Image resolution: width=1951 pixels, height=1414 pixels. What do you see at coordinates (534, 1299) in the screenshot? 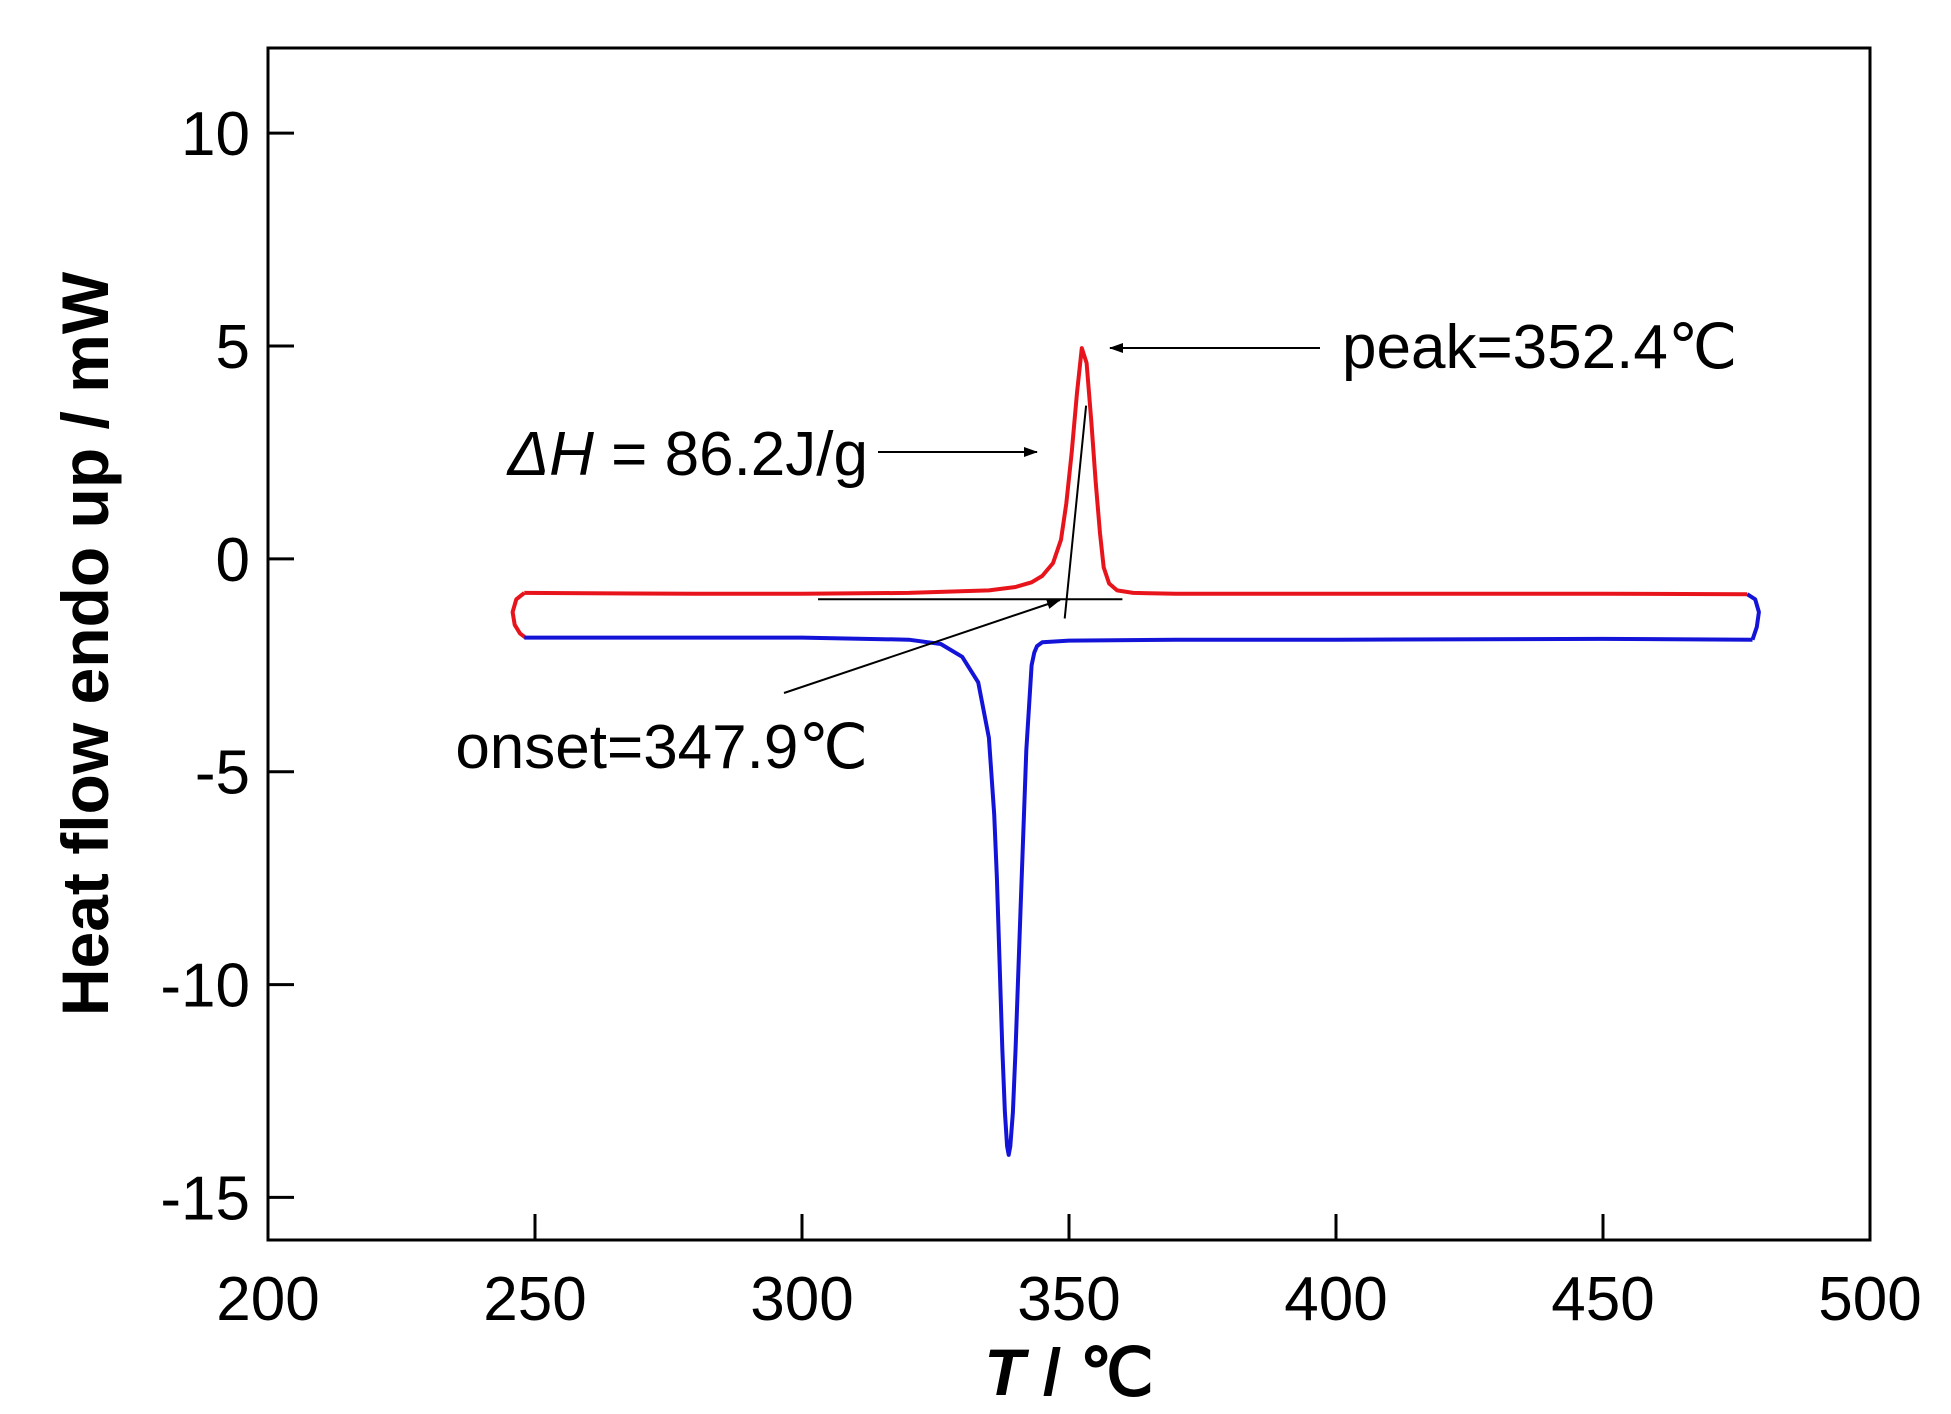
I see `x-tick-label: 250` at bounding box center [534, 1299].